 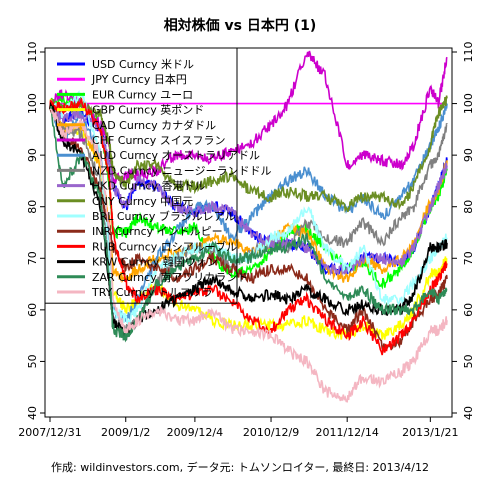 I want to click on y-tick-label-left: 70, so click(x=32, y=258).